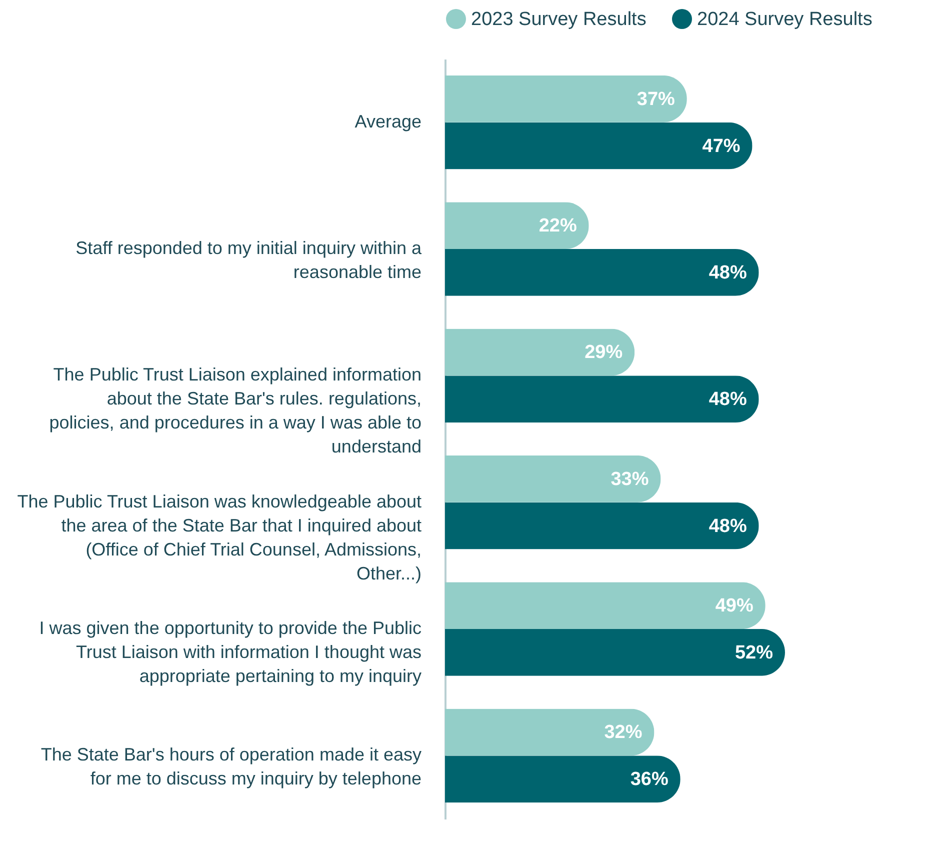  I want to click on y-tick-label: I was given the opportunity to provide the Public Trust Liaison with information I thought was appropriate pertaining to my inquiry, so click(230, 652).